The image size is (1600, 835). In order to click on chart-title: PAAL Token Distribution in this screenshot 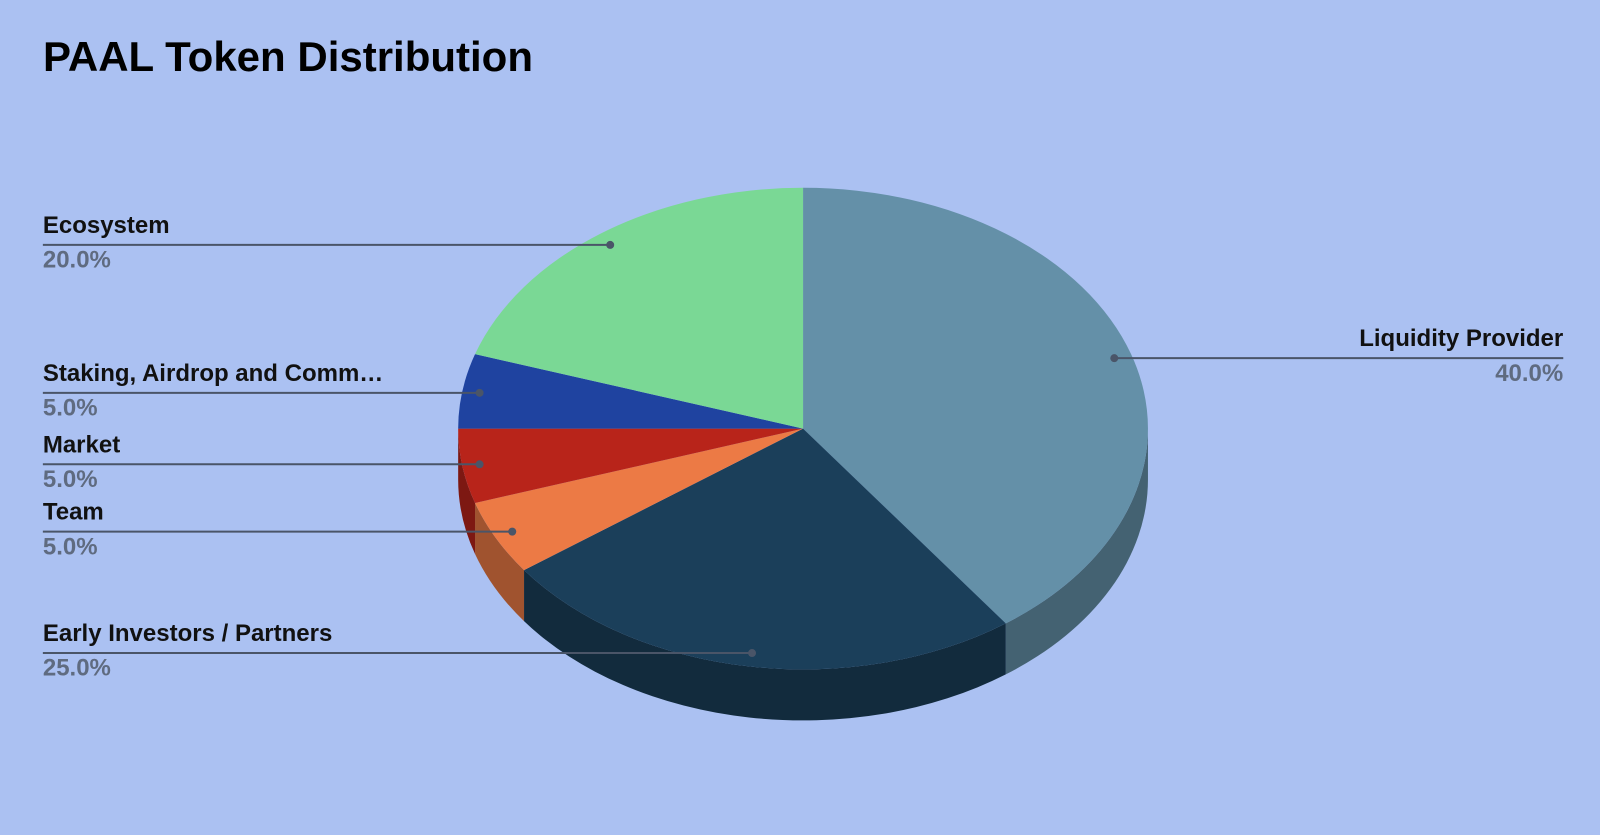, I will do `click(288, 56)`.